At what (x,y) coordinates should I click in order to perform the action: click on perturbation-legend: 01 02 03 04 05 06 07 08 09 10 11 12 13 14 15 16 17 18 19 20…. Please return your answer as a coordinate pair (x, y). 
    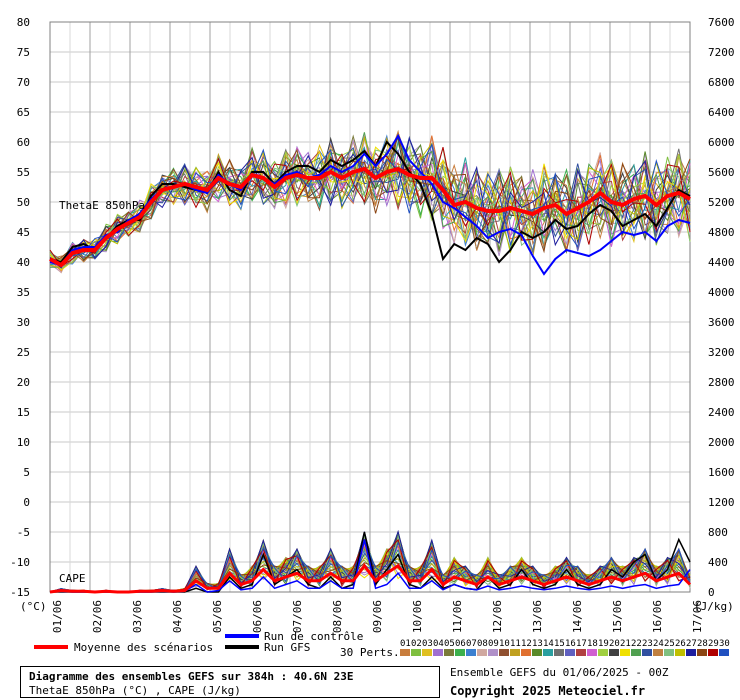
    Looking at the image, I should click on (565, 647).